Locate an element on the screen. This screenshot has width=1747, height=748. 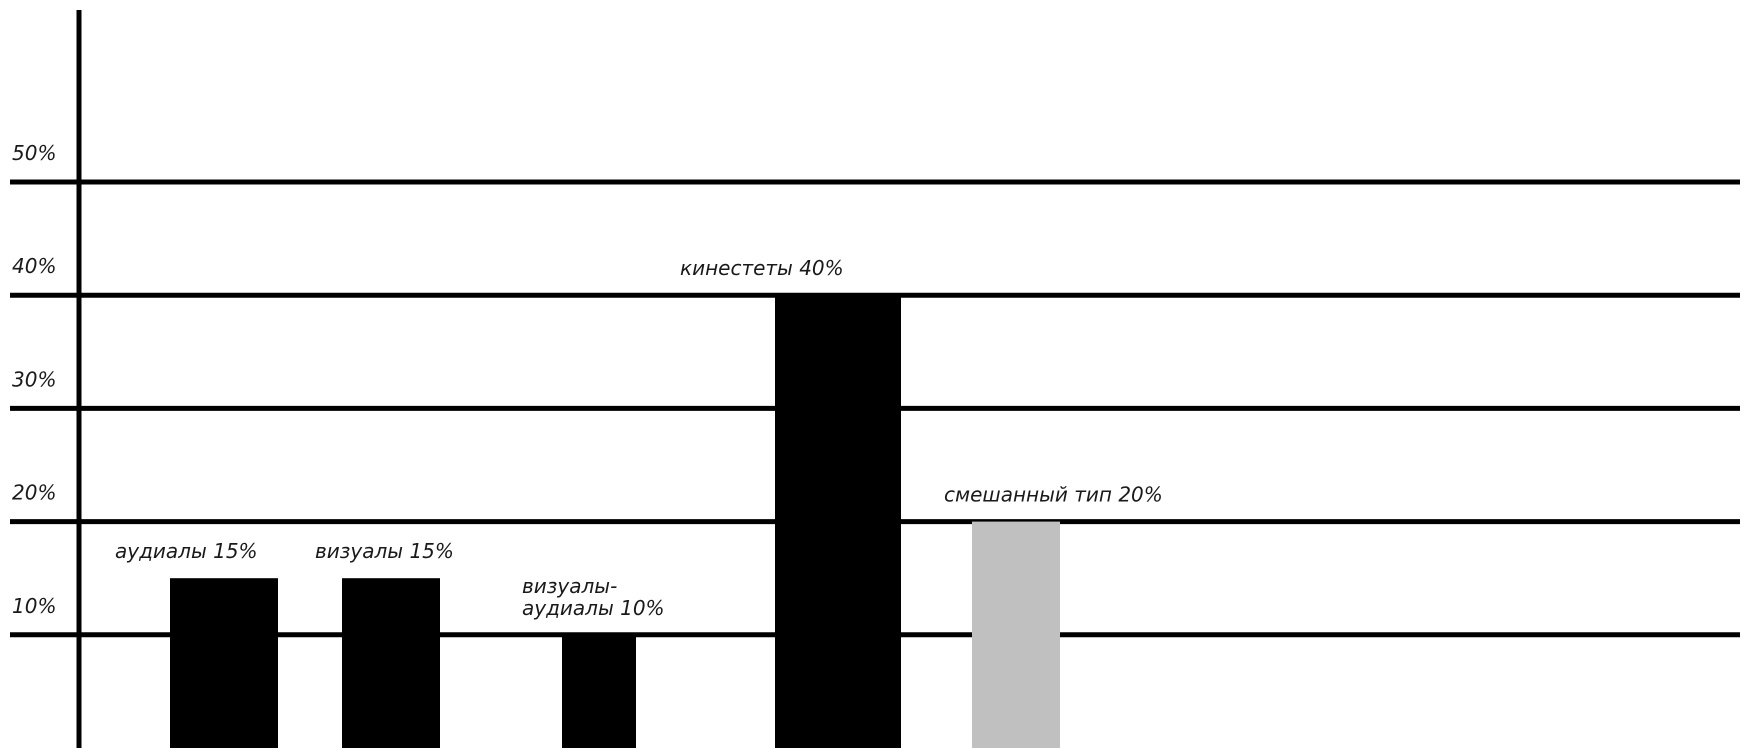
data-label: визуалы 15% is located at coordinates (384, 551).